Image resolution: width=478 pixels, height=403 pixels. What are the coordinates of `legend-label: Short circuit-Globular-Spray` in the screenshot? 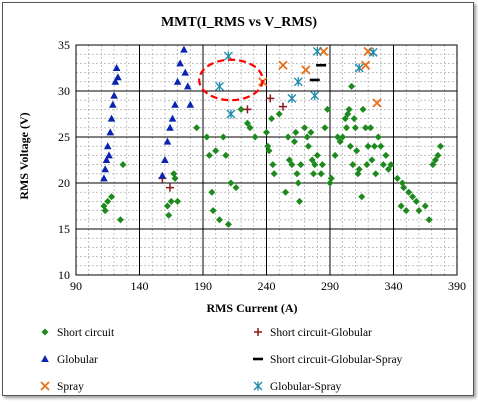 It's located at (336, 360).